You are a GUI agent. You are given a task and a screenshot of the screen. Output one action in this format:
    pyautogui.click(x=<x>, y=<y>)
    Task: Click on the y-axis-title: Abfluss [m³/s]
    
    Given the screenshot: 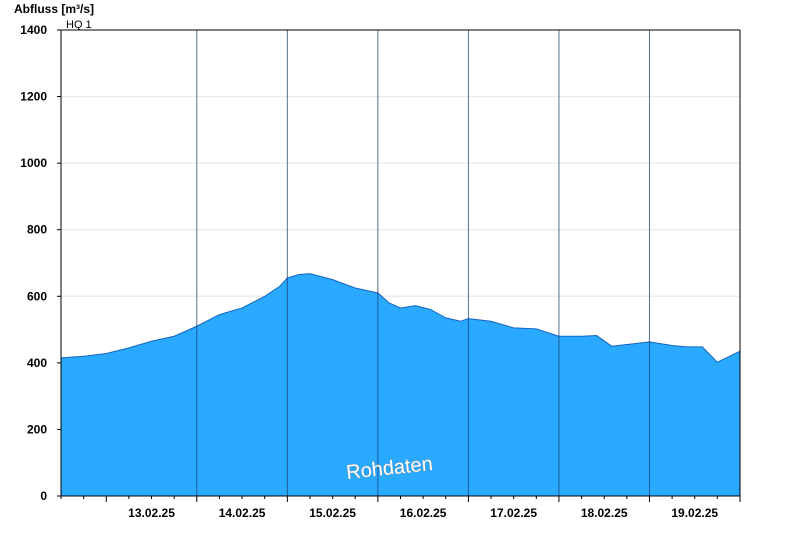 What is the action you would take?
    pyautogui.click(x=54, y=9)
    